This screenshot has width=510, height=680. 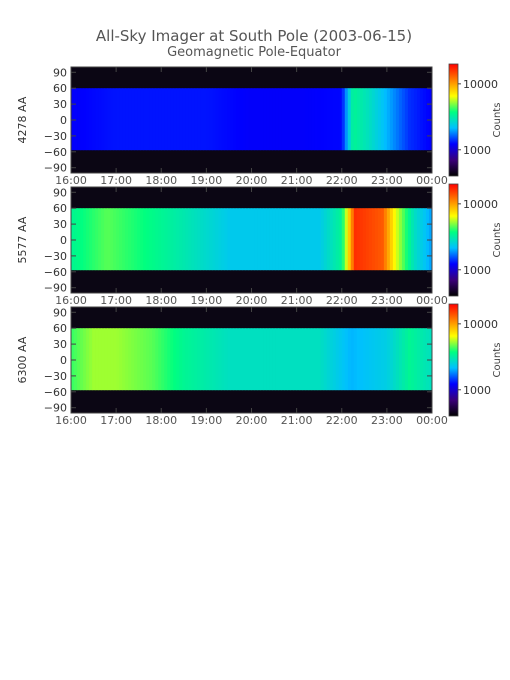 What do you see at coordinates (254, 52) in the screenshot?
I see `chart-subtitle: Geomagnetic Pole-Equator` at bounding box center [254, 52].